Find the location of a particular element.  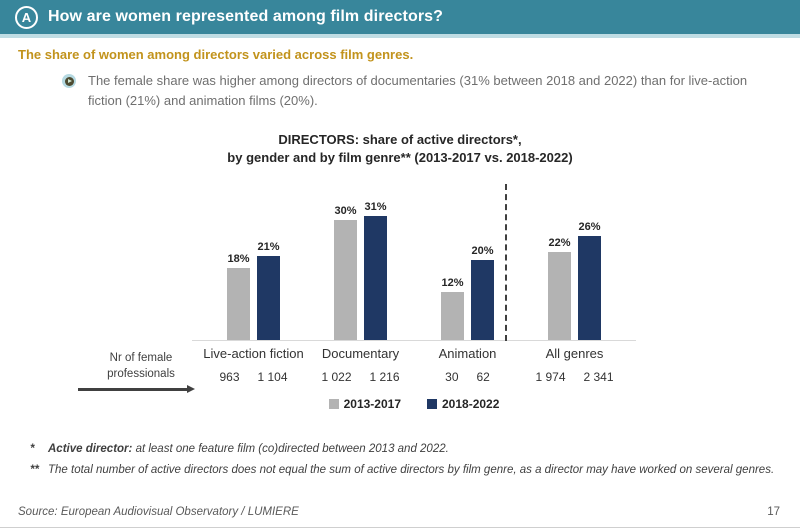

count-pair: 1 974 2 341 is located at coordinates (574, 377).